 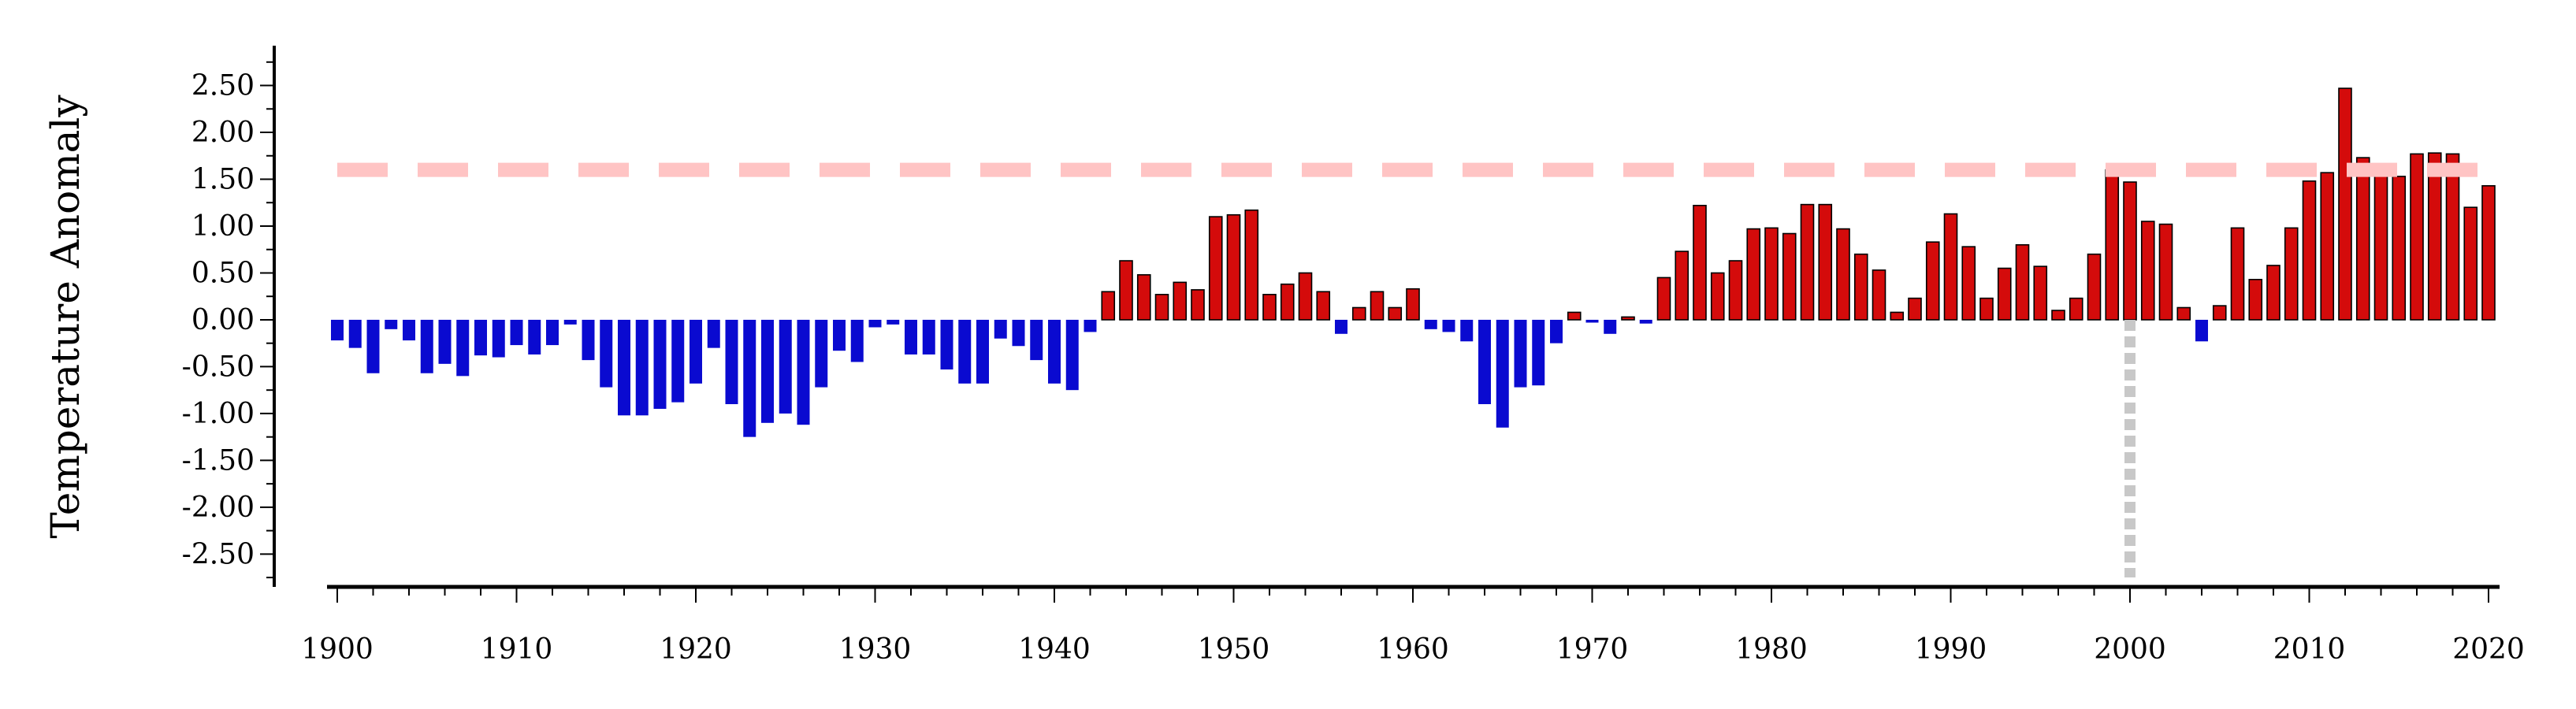 What do you see at coordinates (1825, 262) in the screenshot?
I see `bar-1983` at bounding box center [1825, 262].